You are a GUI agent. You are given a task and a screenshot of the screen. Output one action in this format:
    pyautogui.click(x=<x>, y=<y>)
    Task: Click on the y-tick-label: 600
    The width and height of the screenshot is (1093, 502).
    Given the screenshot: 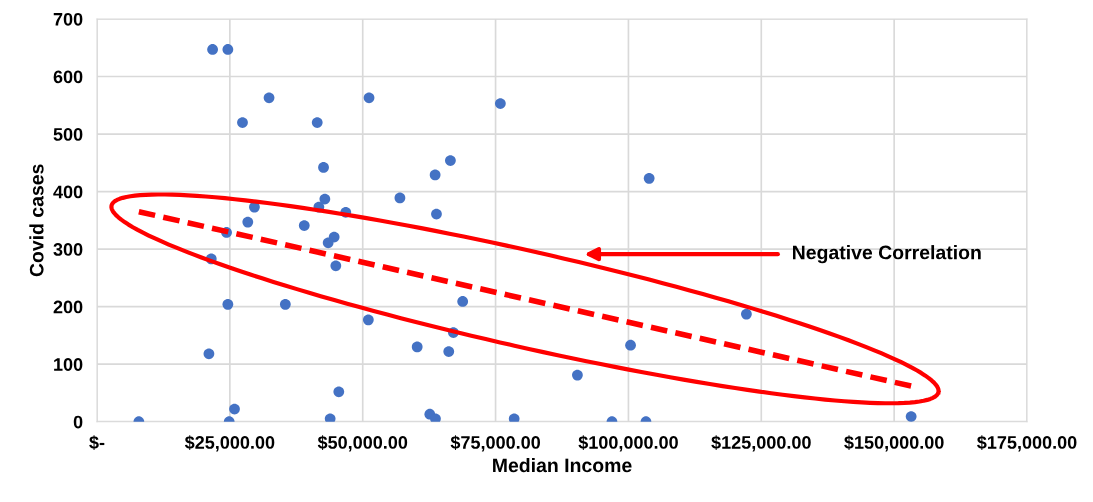 What is the action you would take?
    pyautogui.click(x=68, y=77)
    